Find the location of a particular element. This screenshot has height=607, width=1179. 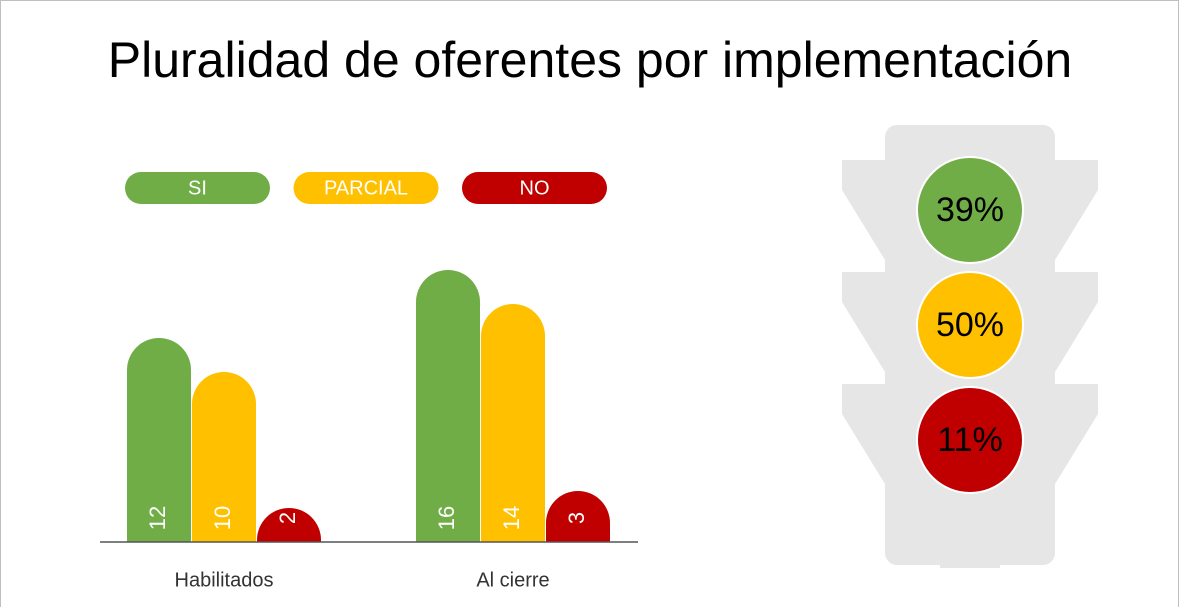

value-label: 11% is located at coordinates (970, 440).